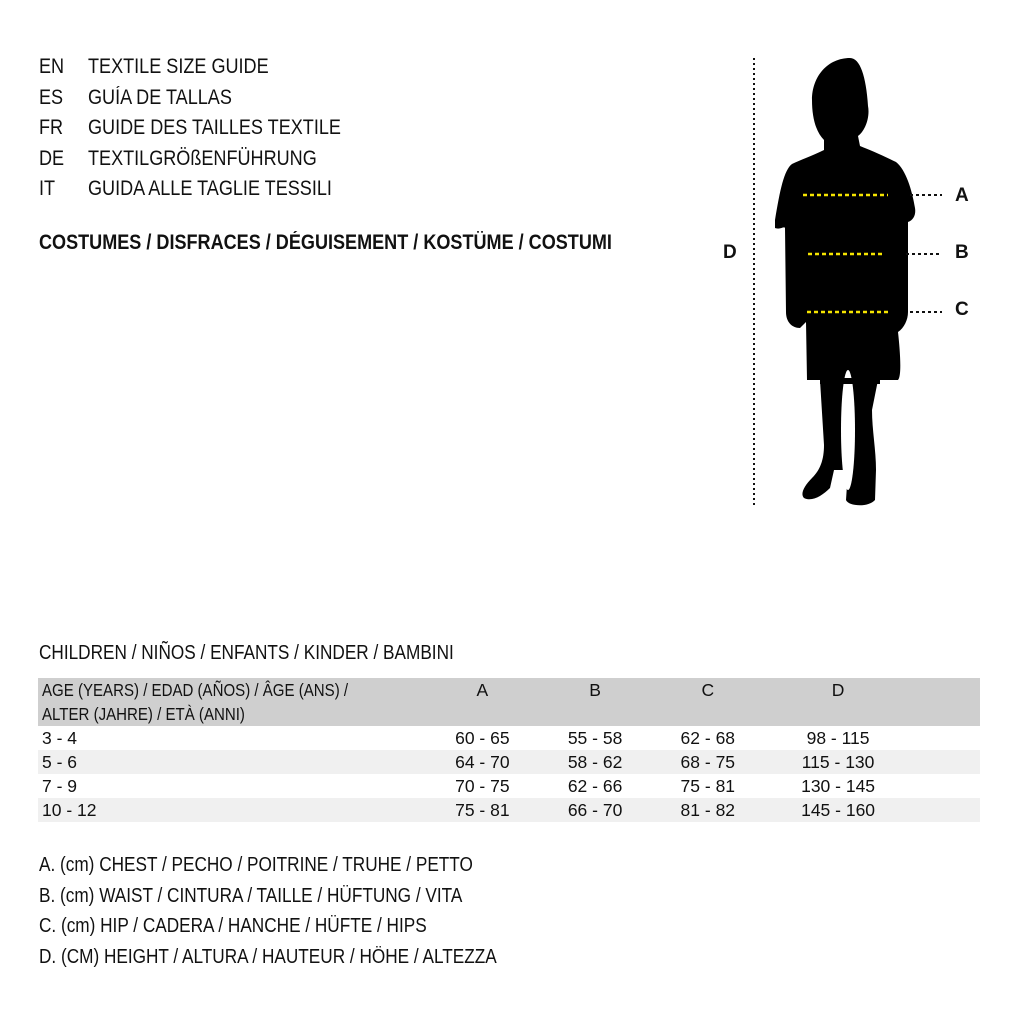 This screenshot has height=1023, width=1024. I want to click on title-text: TEXTILGRÖßENFÜHRUNG, so click(202, 158).